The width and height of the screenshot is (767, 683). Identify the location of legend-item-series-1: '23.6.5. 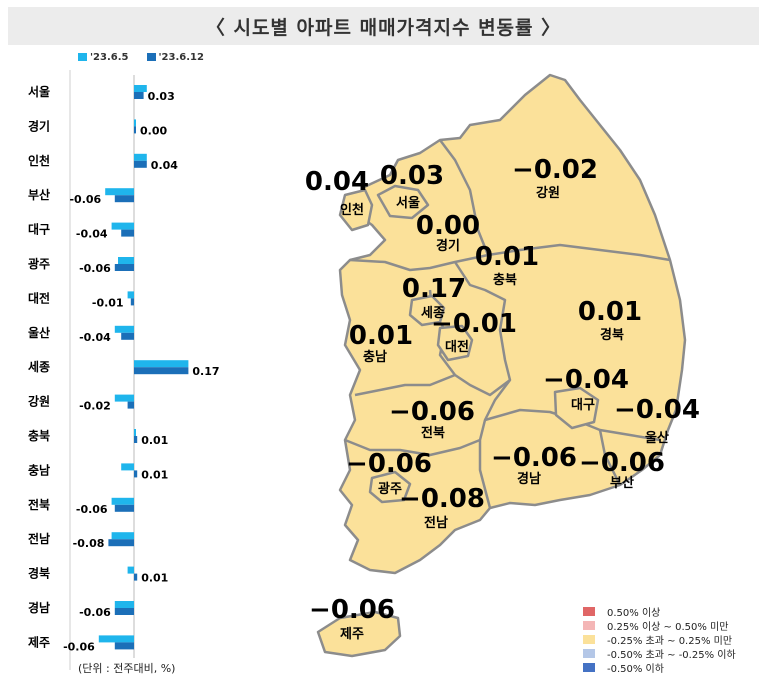
(103, 57).